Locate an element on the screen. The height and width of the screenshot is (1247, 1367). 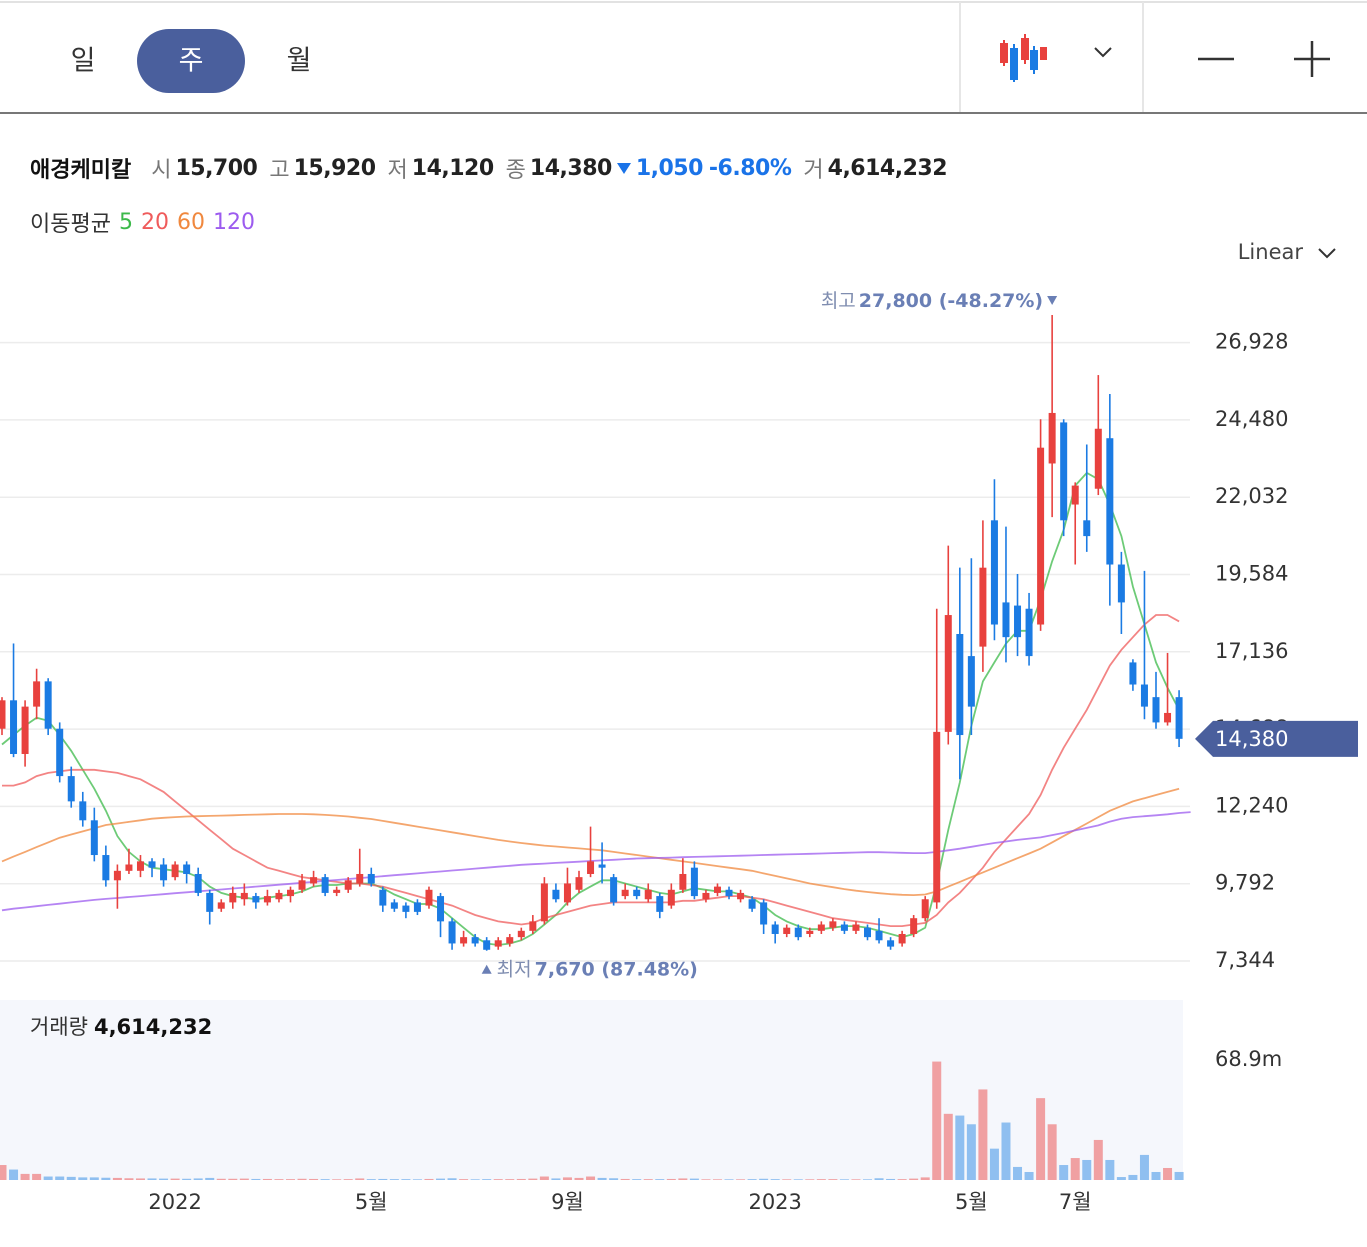
low-annotation: 최저 7,670 (87.48%) is located at coordinates (597, 969).